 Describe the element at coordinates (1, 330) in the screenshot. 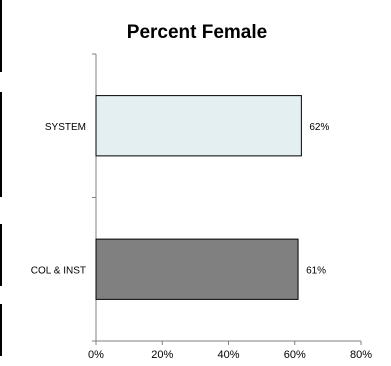

I see `edge-divider-bottom` at that location.